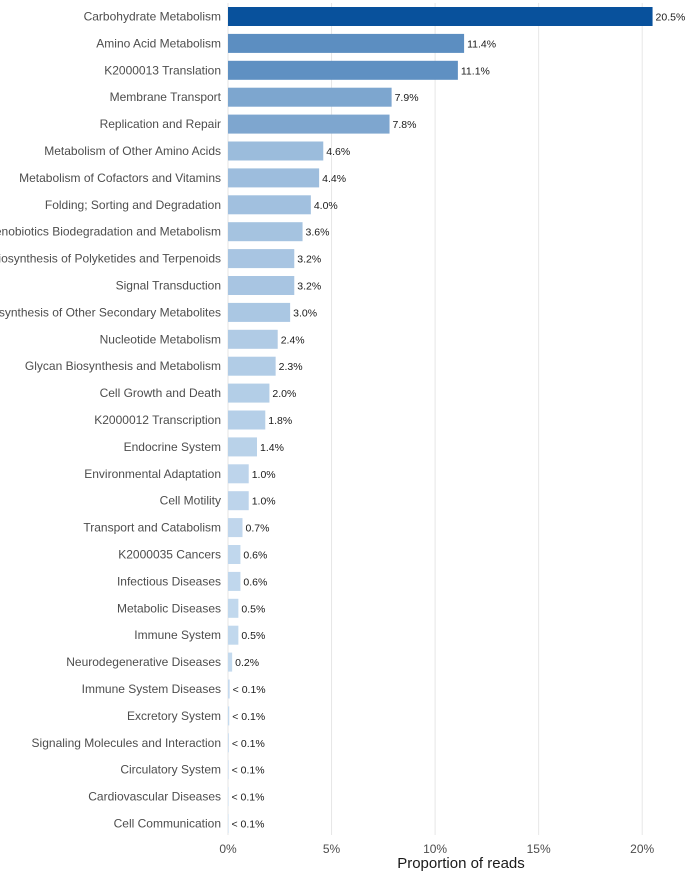 Image resolution: width=685 pixels, height=873 pixels. What do you see at coordinates (162, 70) in the screenshot?
I see `category-label: K2000013 Translation` at bounding box center [162, 70].